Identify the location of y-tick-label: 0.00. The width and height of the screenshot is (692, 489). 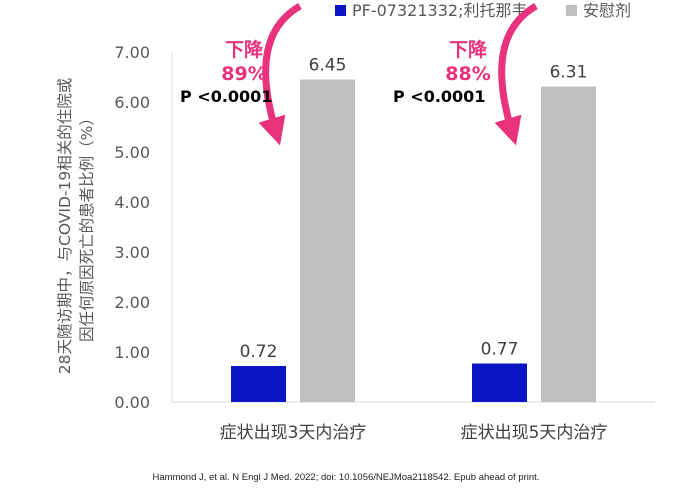
(132, 402).